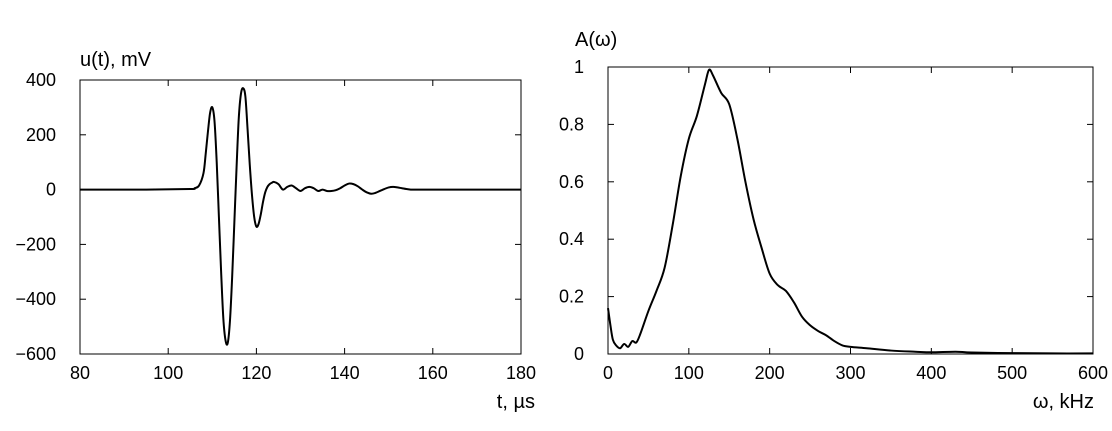 The height and width of the screenshot is (431, 1112). Describe the element at coordinates (931, 373) in the screenshot. I see `spectrum-chart-xtick-label: 400` at that location.